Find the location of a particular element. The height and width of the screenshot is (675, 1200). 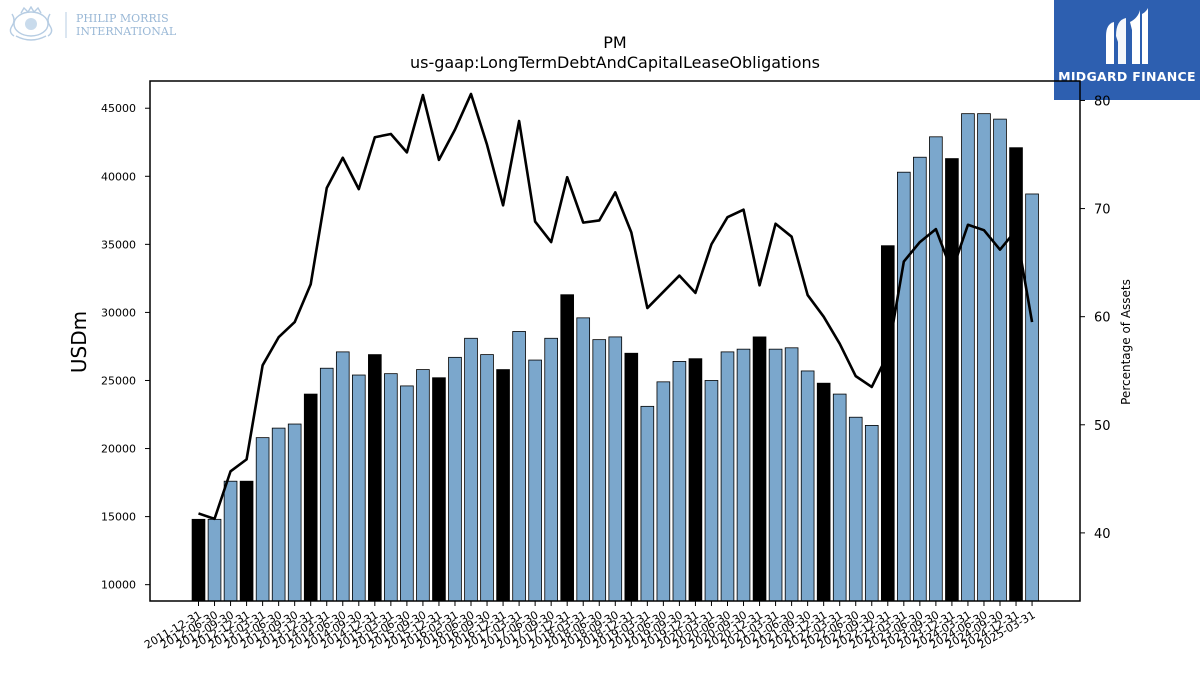

y-tick-label: 25000 is located at coordinates (118, 380).